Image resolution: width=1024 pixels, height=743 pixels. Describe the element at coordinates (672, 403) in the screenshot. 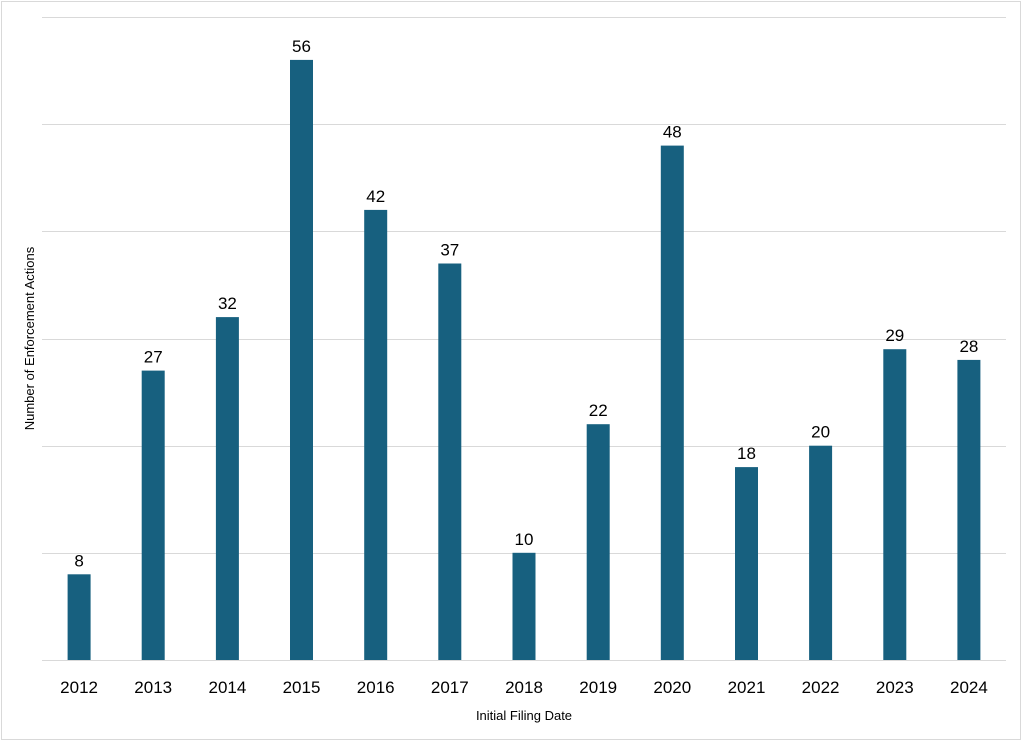

I see `bar-2020` at that location.